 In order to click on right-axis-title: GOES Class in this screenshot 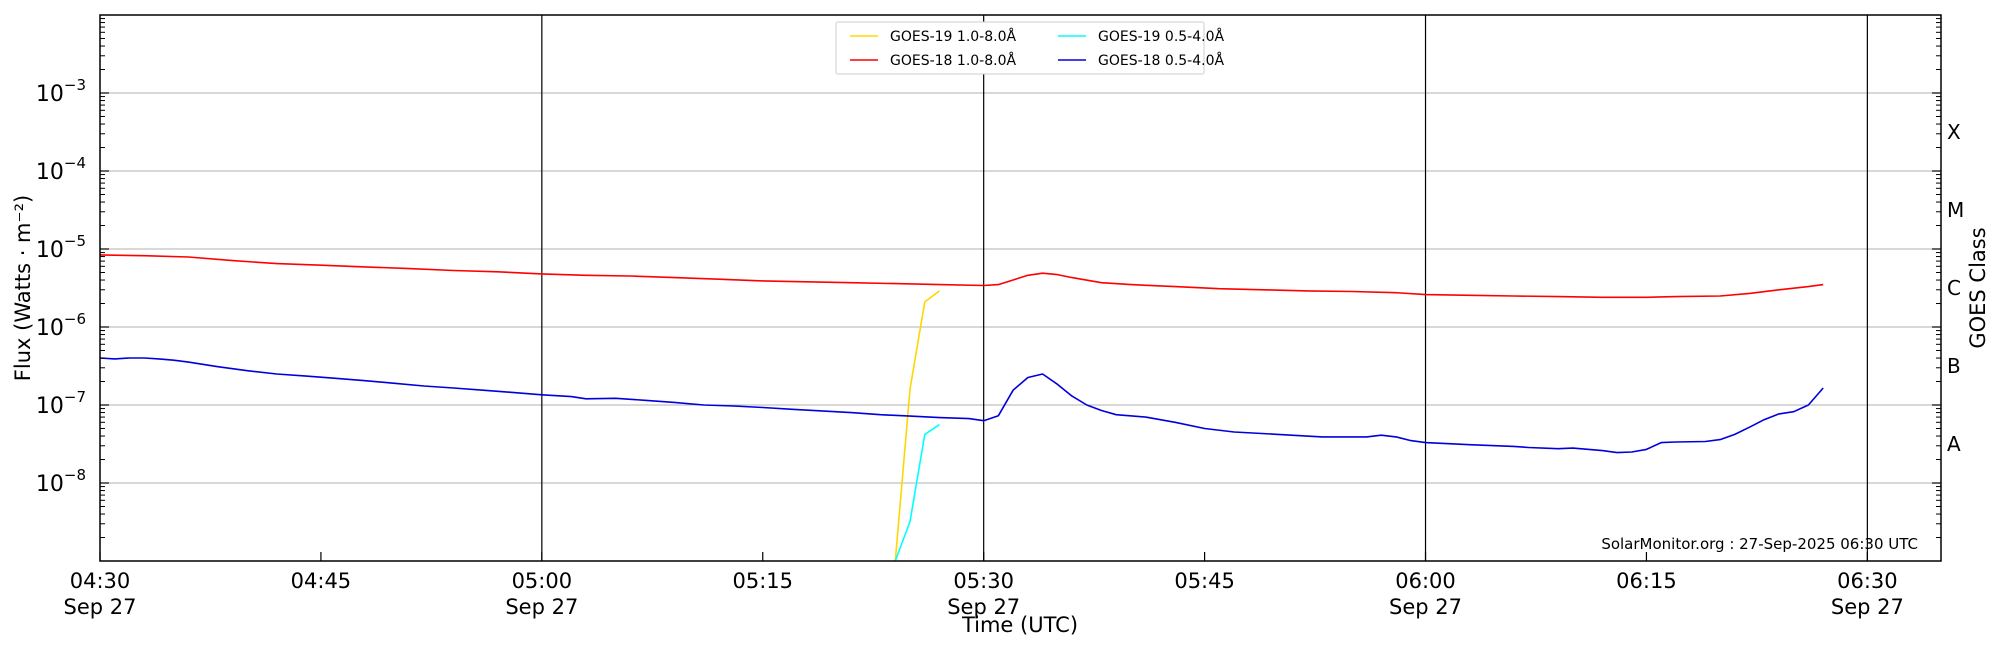, I will do `click(1978, 287)`.